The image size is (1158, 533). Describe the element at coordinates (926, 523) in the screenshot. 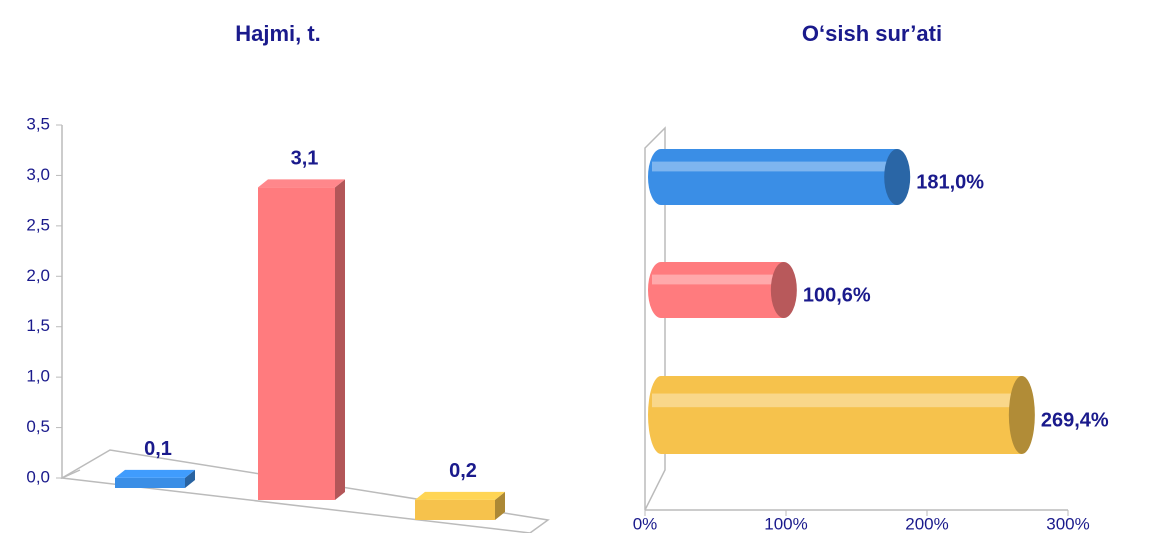

I see `x-tick-label: 200%` at that location.